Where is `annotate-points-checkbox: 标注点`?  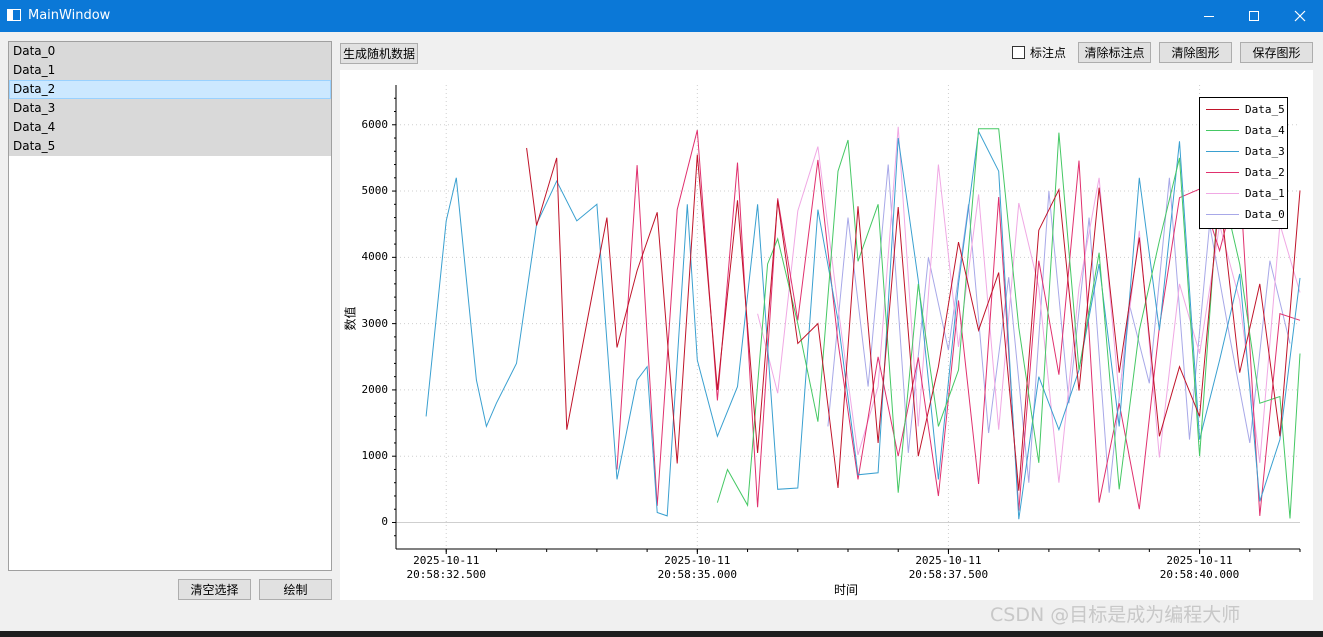
annotate-points-checkbox: 标注点 is located at coordinates (1039, 52).